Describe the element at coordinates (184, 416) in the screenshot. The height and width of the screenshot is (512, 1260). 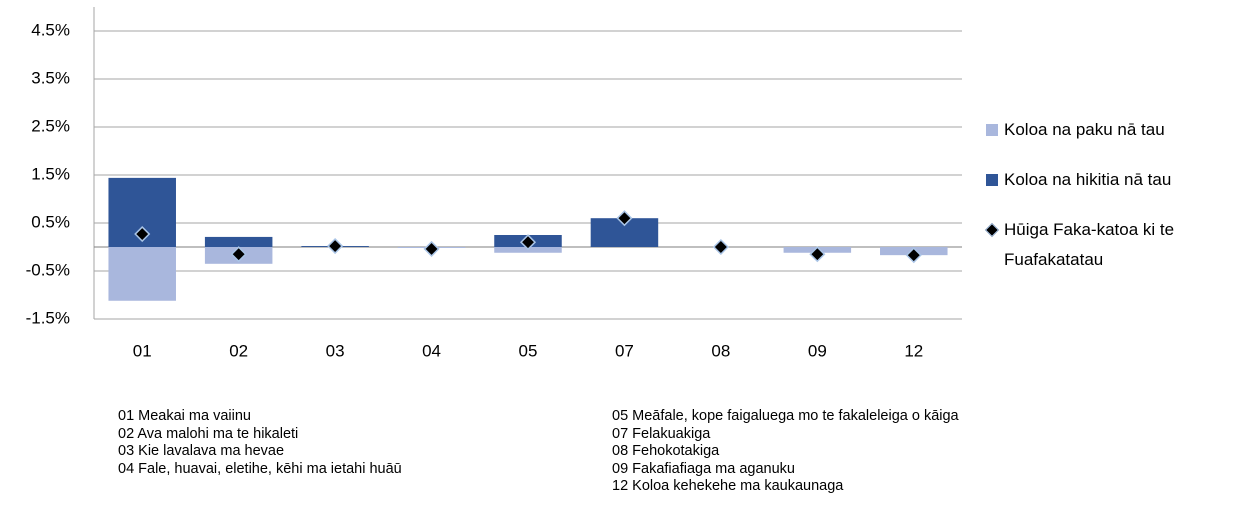
I see `note: 01 Meakai ma vaiinu` at that location.